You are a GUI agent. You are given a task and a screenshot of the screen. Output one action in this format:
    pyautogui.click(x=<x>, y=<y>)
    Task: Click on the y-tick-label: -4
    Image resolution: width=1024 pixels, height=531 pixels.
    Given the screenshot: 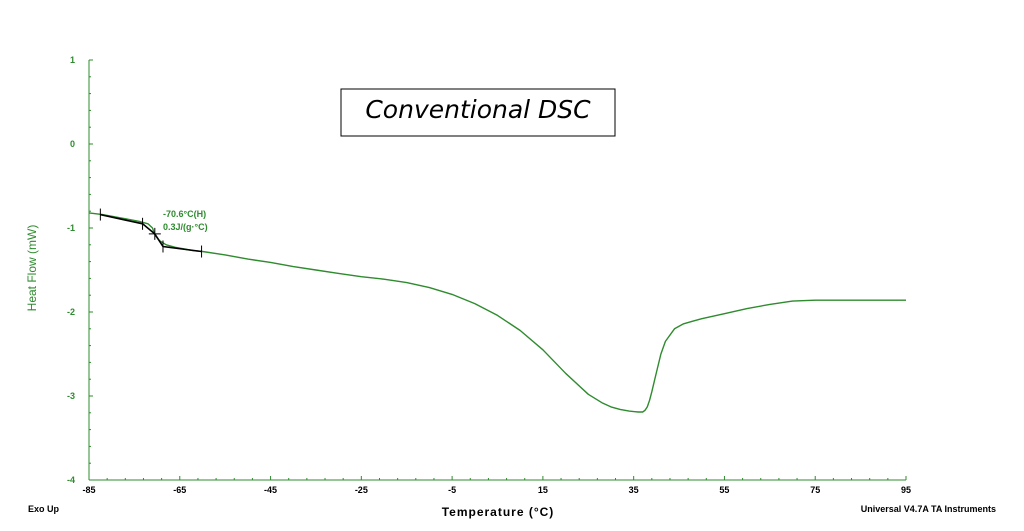 What is the action you would take?
    pyautogui.click(x=71, y=480)
    